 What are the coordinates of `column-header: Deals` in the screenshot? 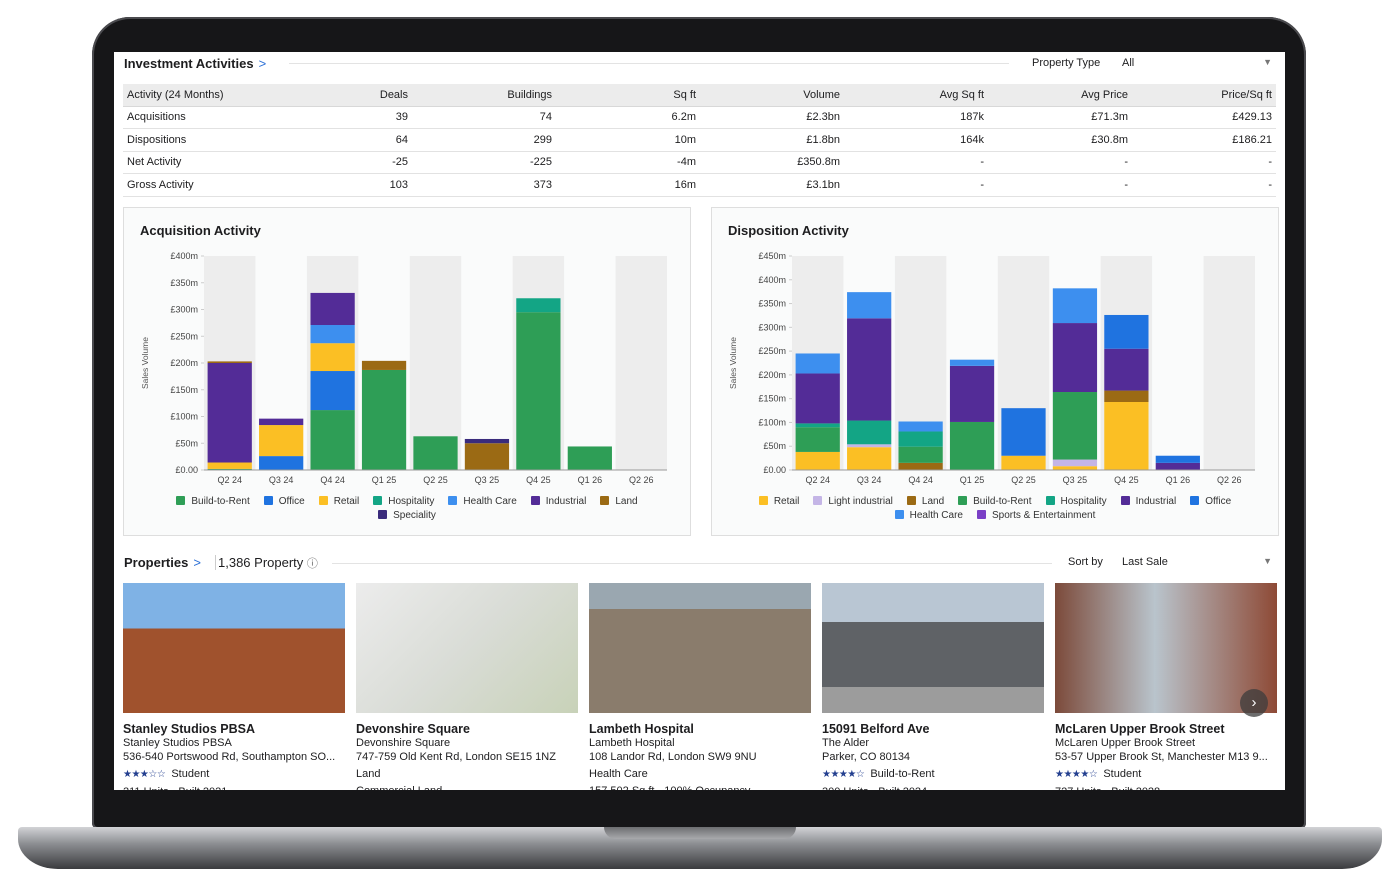 It's located at (393, 94).